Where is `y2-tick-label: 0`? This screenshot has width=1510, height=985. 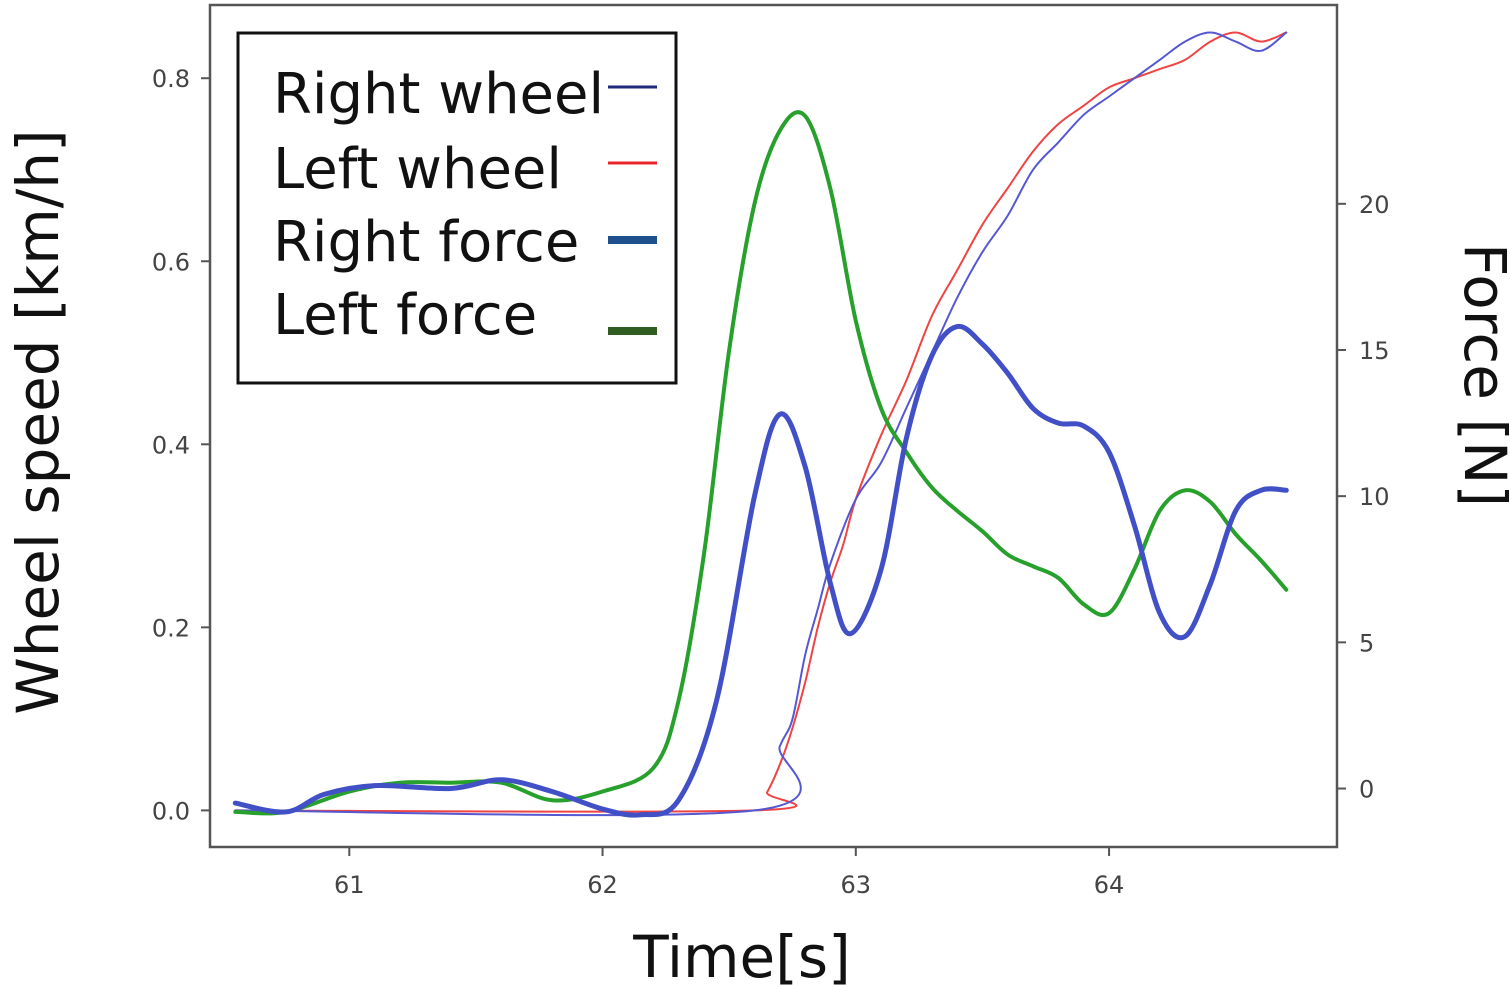
y2-tick-label: 0 is located at coordinates (1366, 790).